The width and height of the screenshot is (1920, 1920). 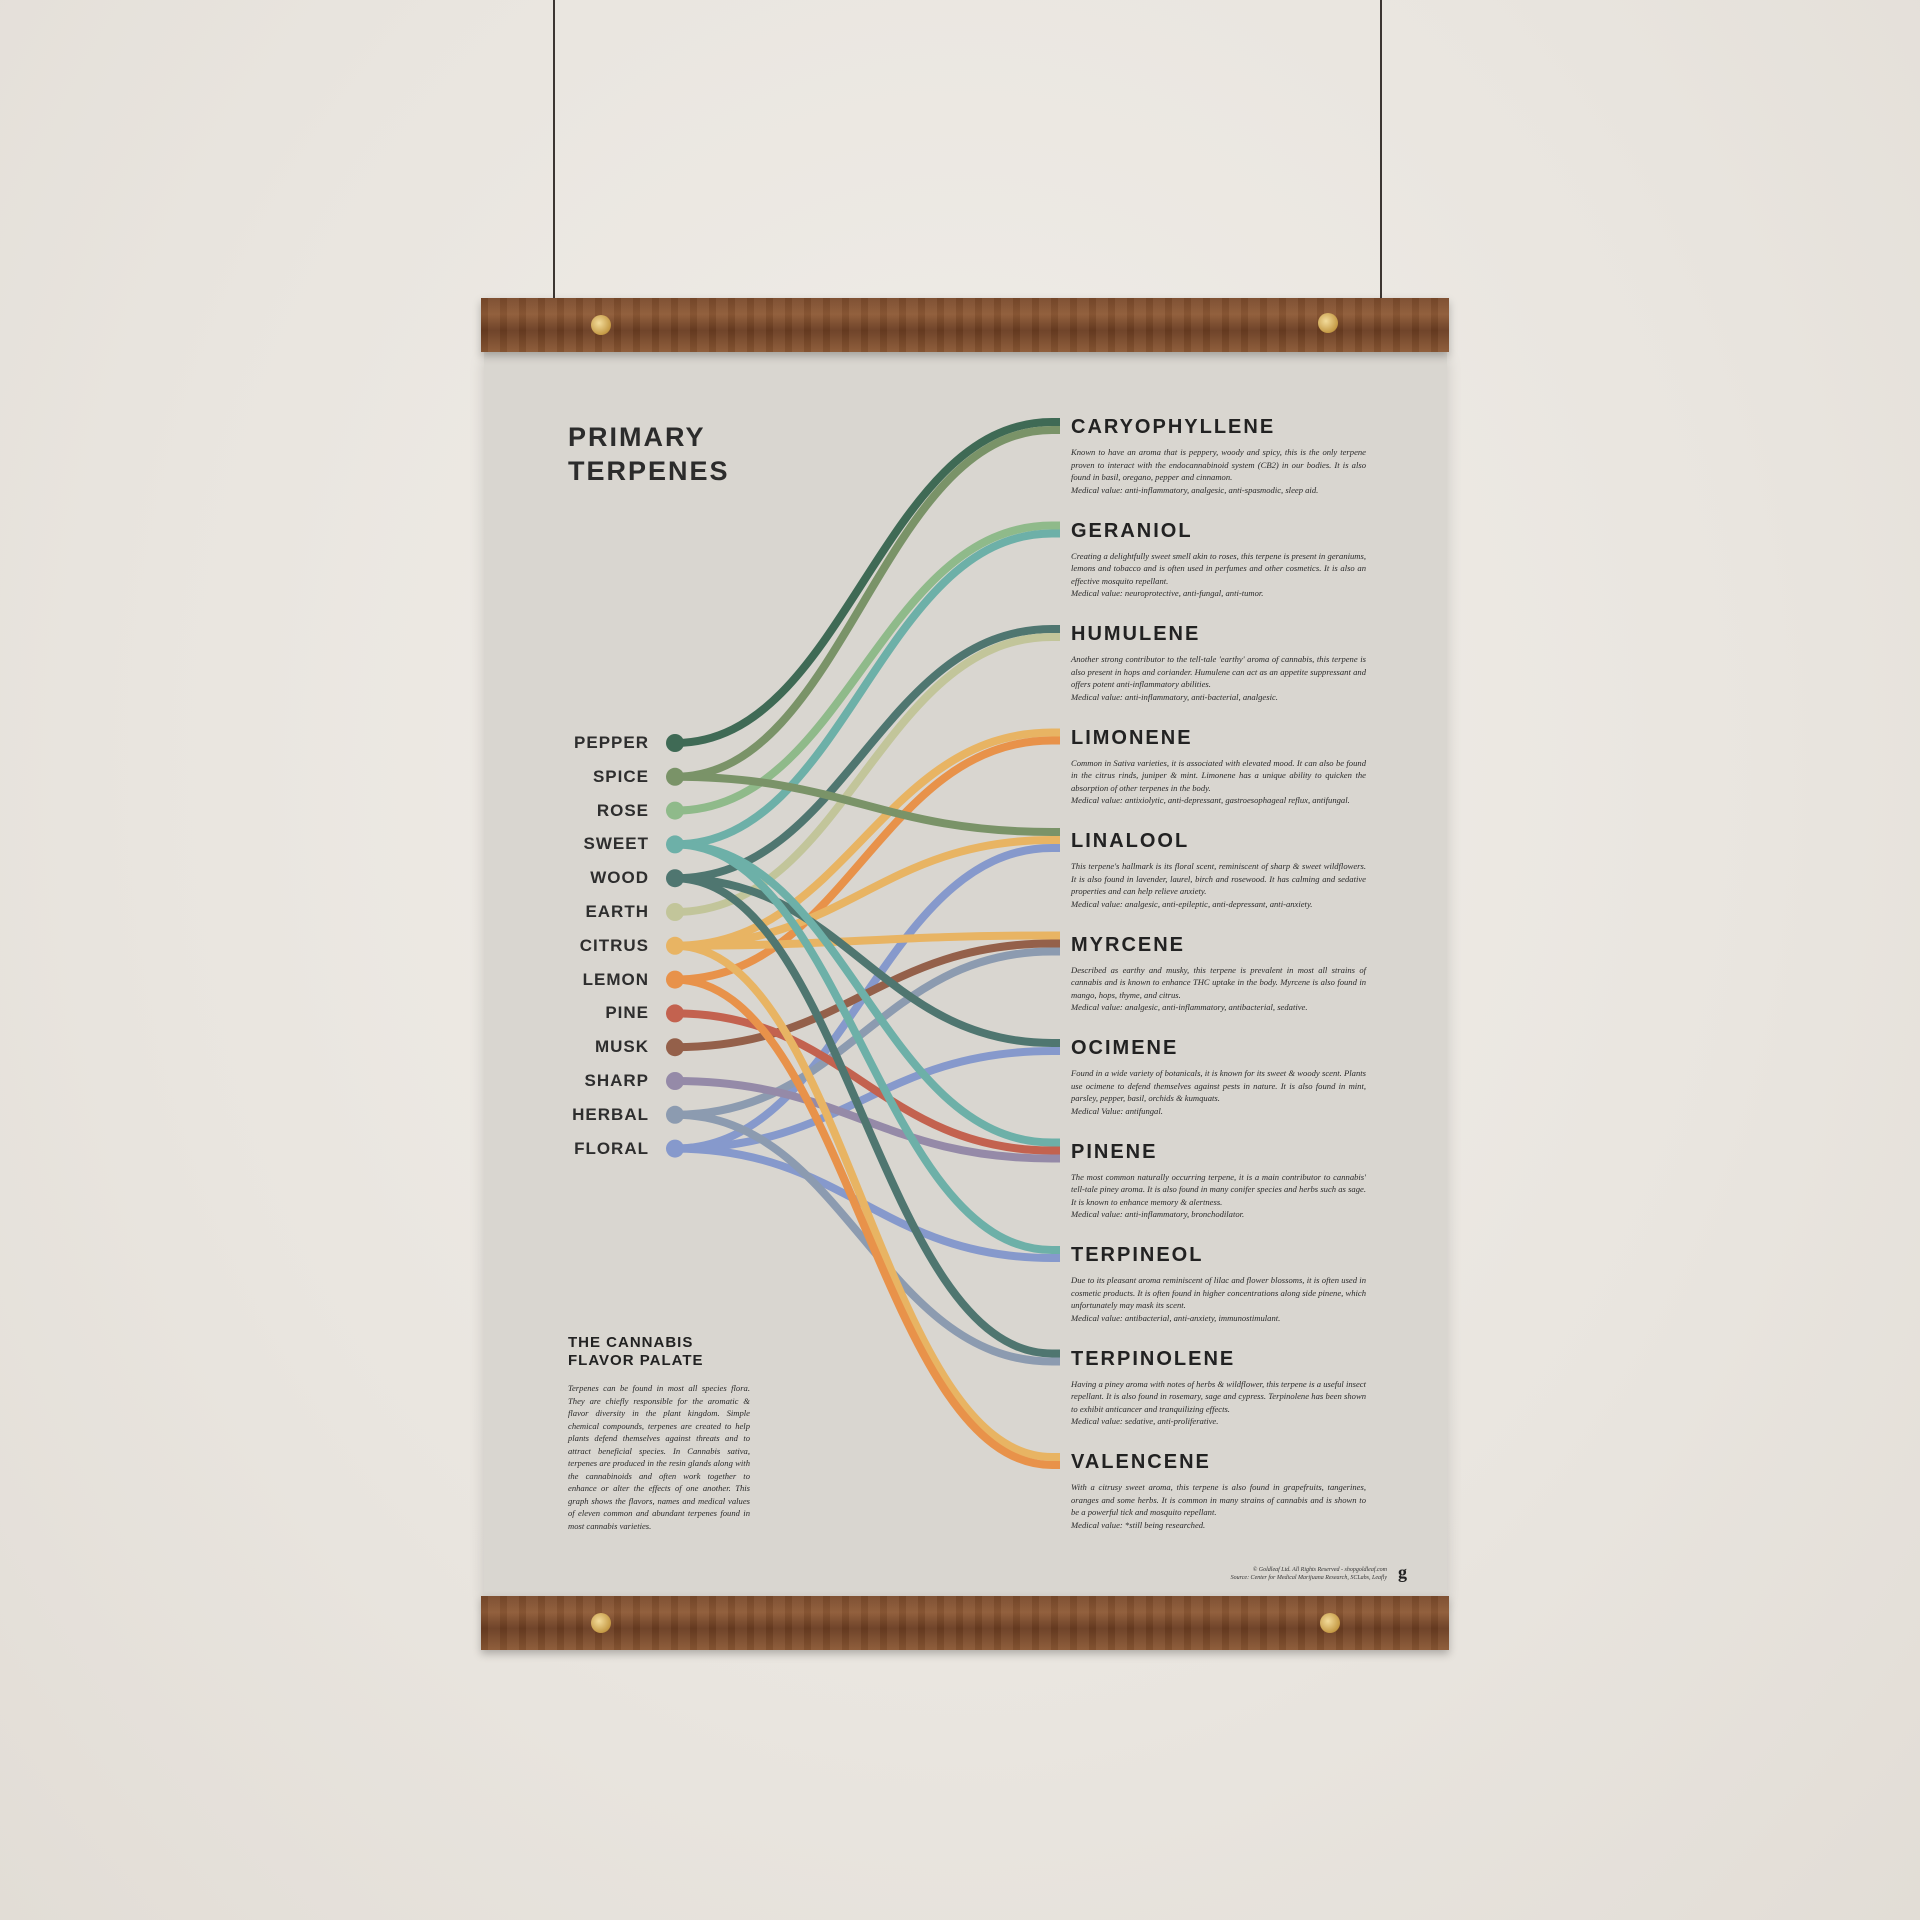 What do you see at coordinates (675, 912) in the screenshot?
I see `flavor-dot-earth` at bounding box center [675, 912].